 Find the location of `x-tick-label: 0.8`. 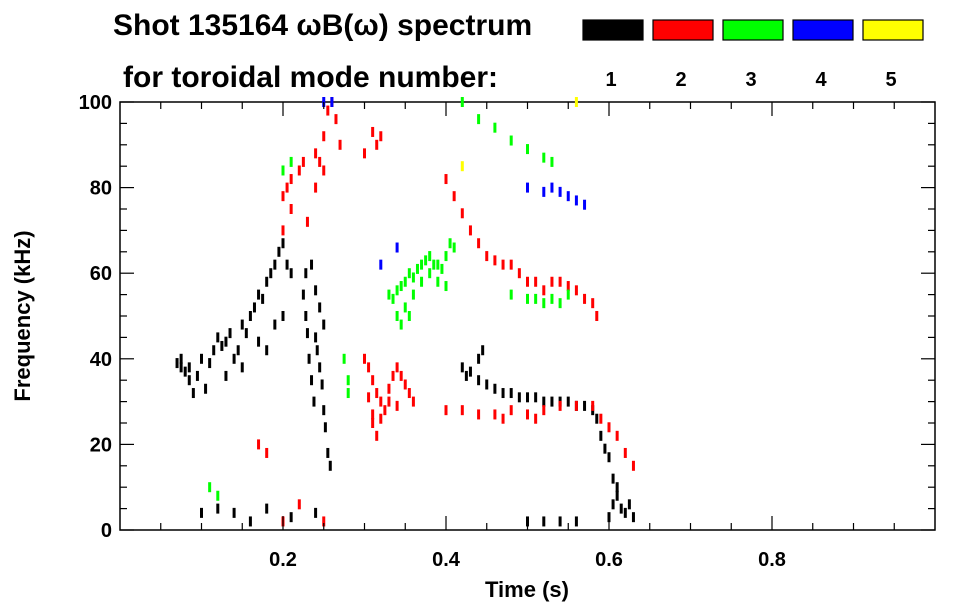

x-tick-label: 0.8 is located at coordinates (772, 560).